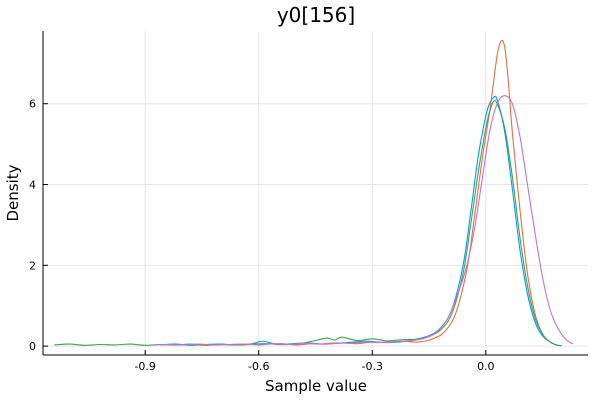  What do you see at coordinates (13, 192) in the screenshot?
I see `y-axis-label: Density` at bounding box center [13, 192].